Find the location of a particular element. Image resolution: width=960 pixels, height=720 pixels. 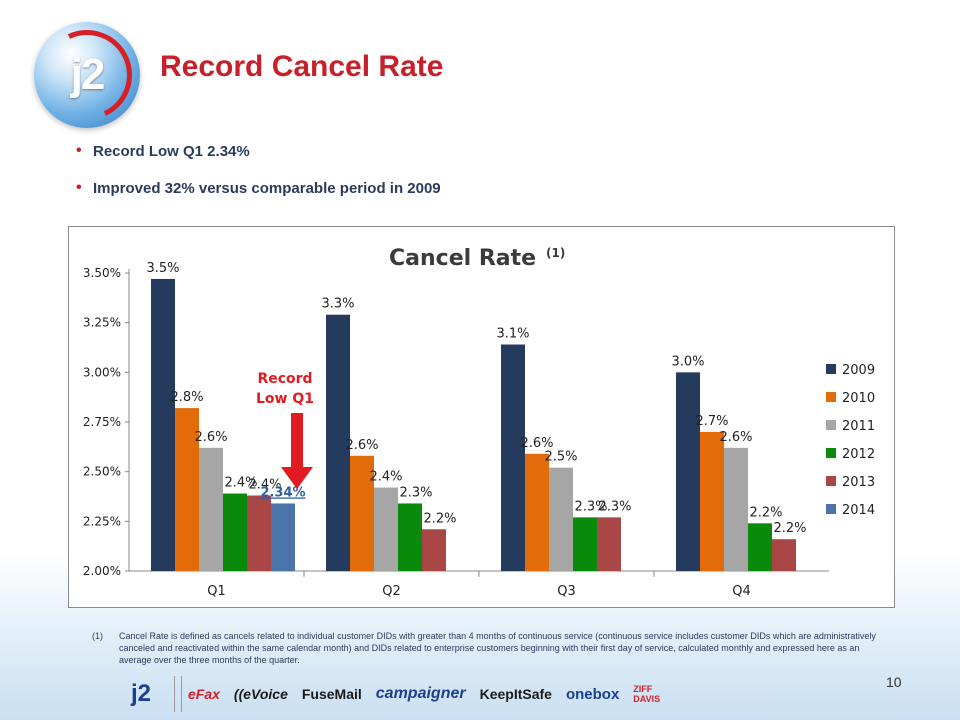

y-tick-label: 3.50% is located at coordinates (102, 273).